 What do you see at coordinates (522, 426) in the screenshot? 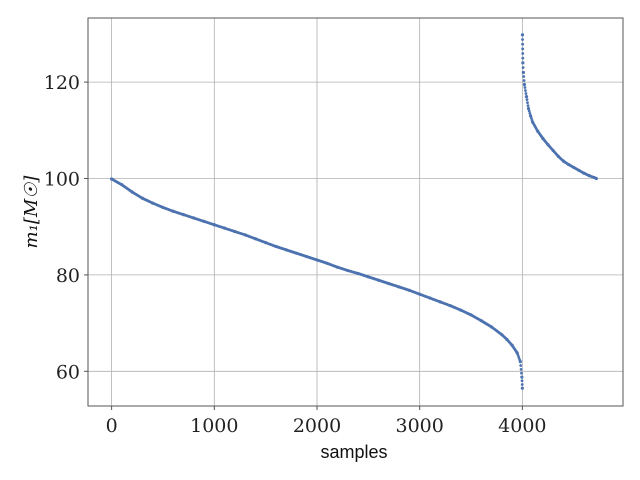
I see `x-tick-label: 4000` at bounding box center [522, 426].